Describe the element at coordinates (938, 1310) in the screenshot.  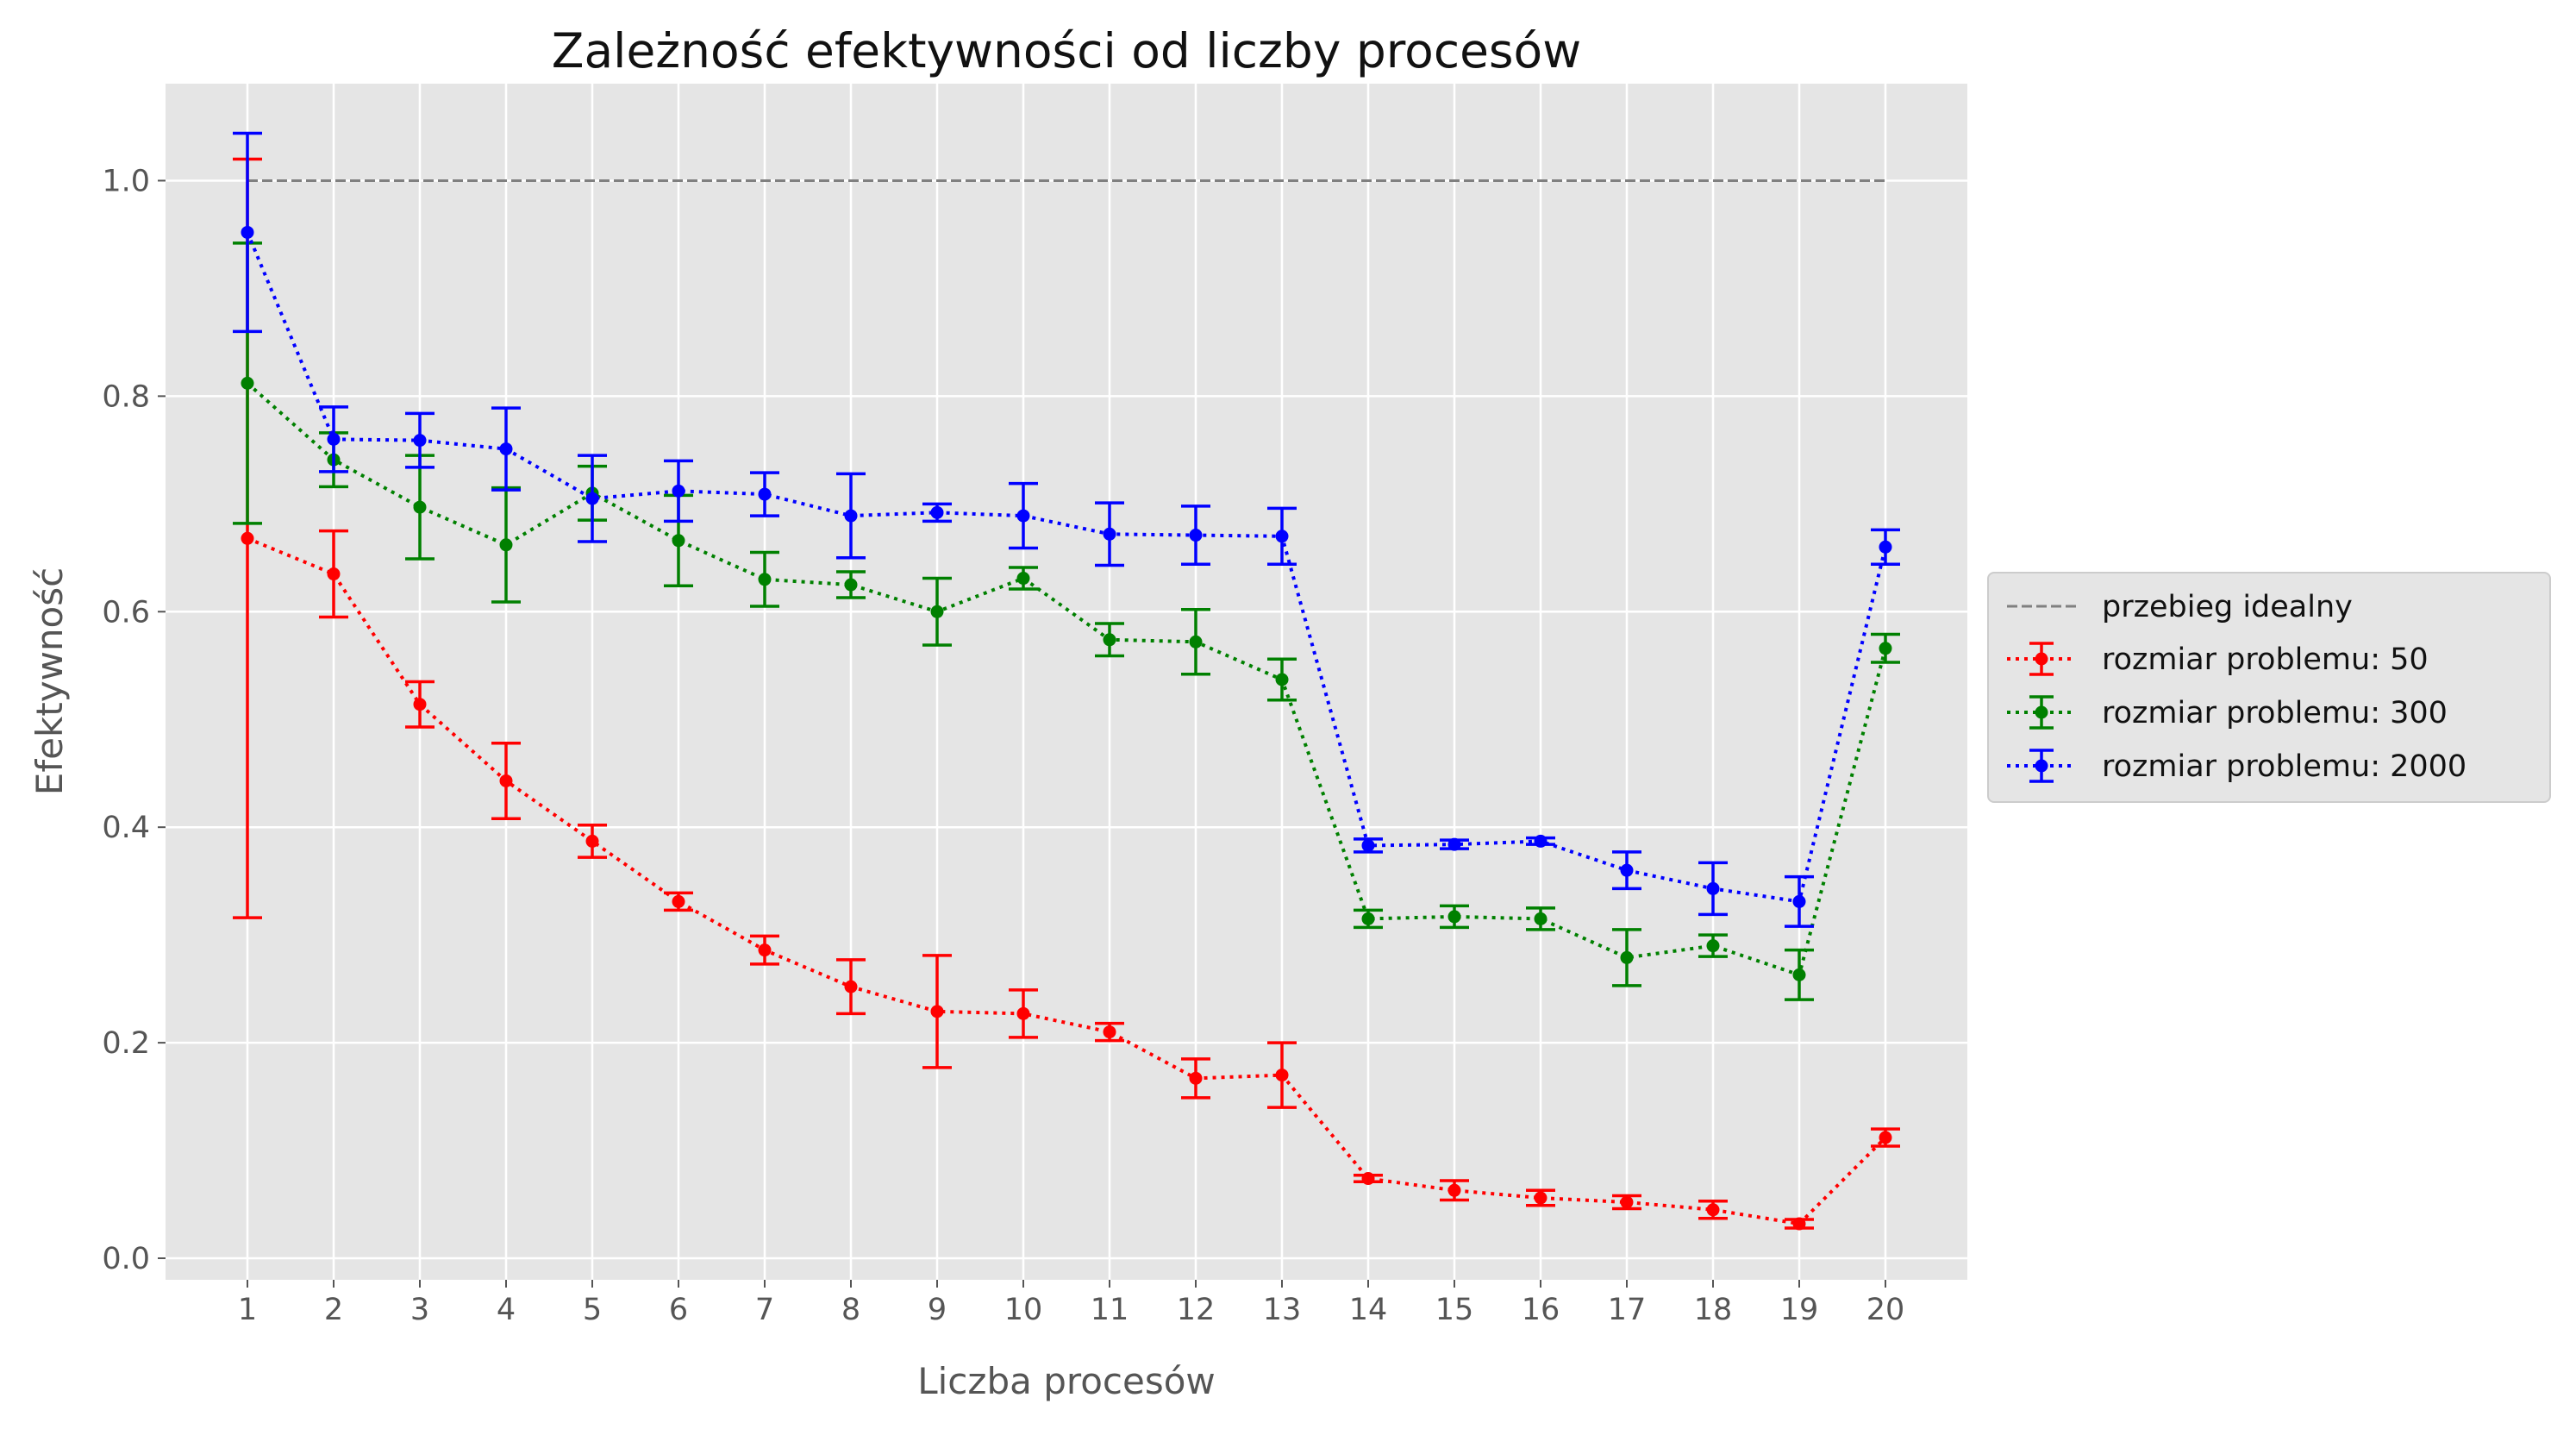
I see `x-tick-label: 9` at that location.